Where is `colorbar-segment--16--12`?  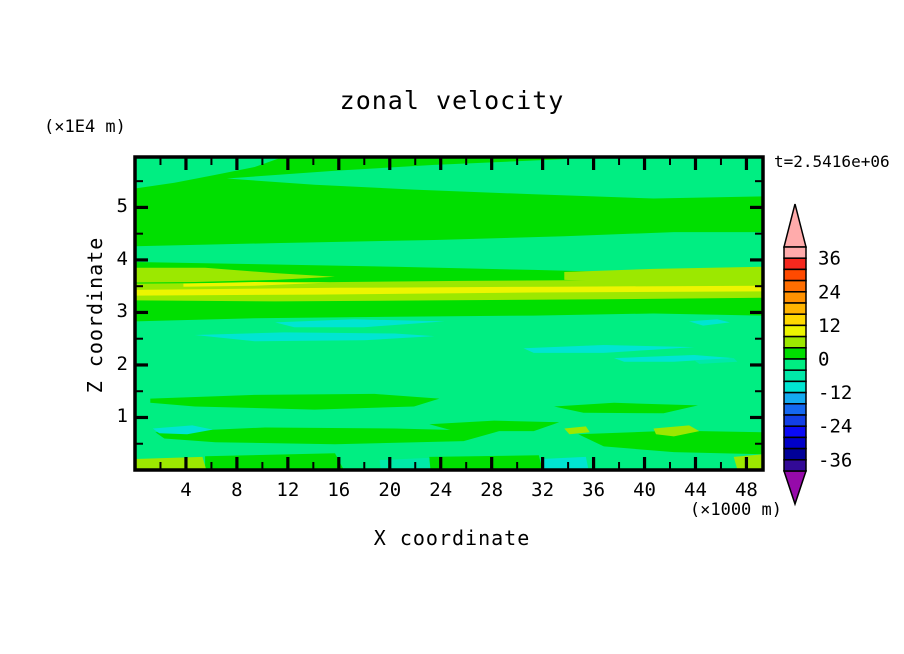 colorbar-segment--16--12 is located at coordinates (795, 398).